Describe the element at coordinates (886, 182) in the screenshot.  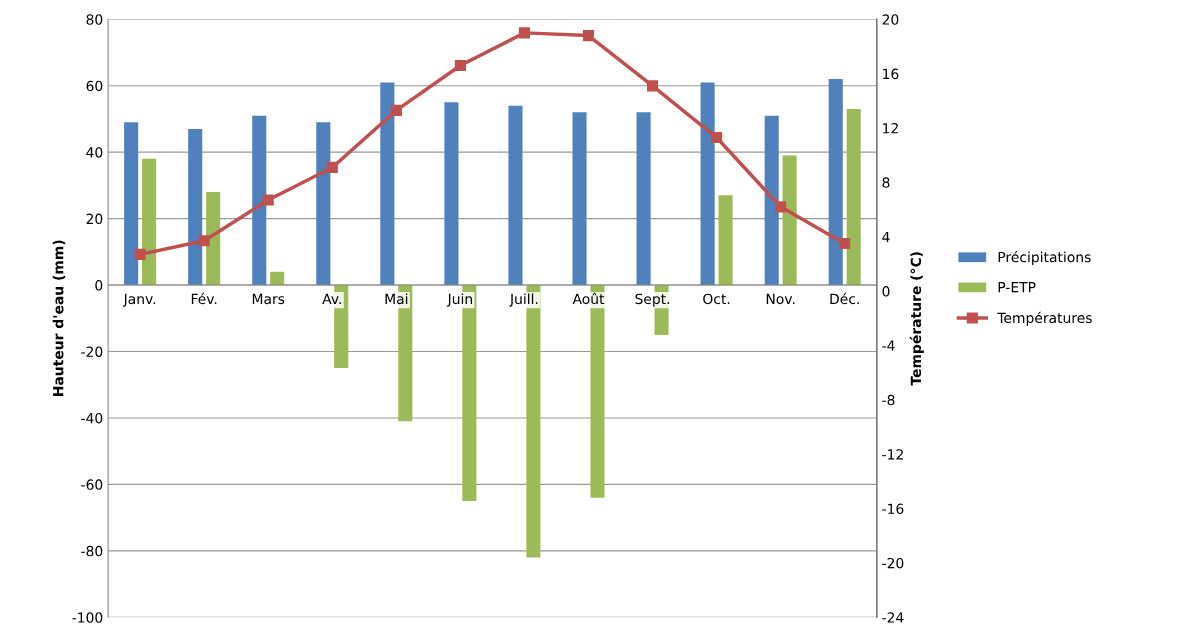
I see `y2-tick-label: 8` at that location.